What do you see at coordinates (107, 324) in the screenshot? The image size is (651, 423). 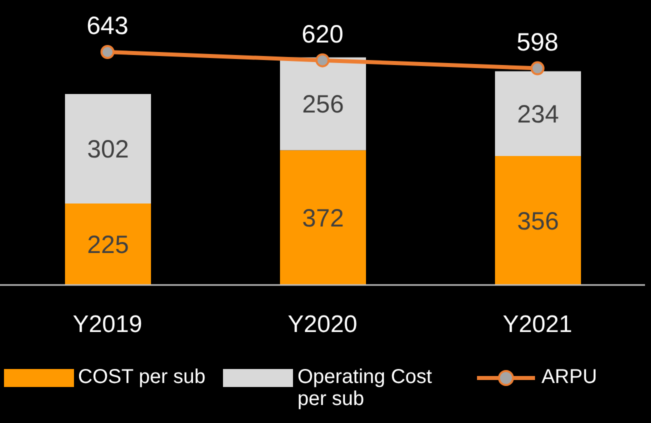 I see `x-tick-label: Y2019` at bounding box center [107, 324].